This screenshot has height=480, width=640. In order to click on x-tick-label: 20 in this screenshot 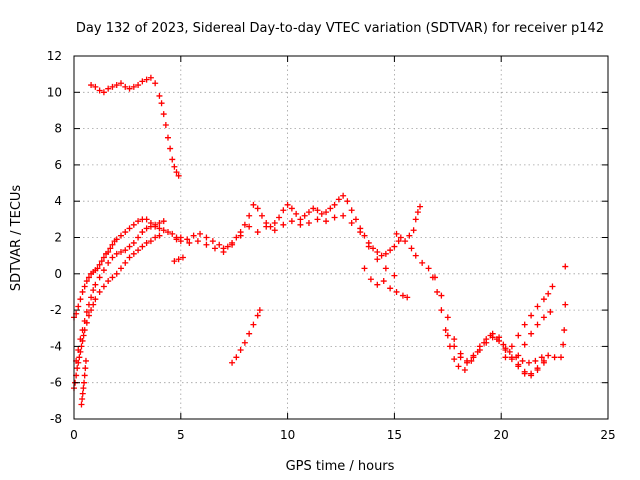, I will do `click(501, 435)`.